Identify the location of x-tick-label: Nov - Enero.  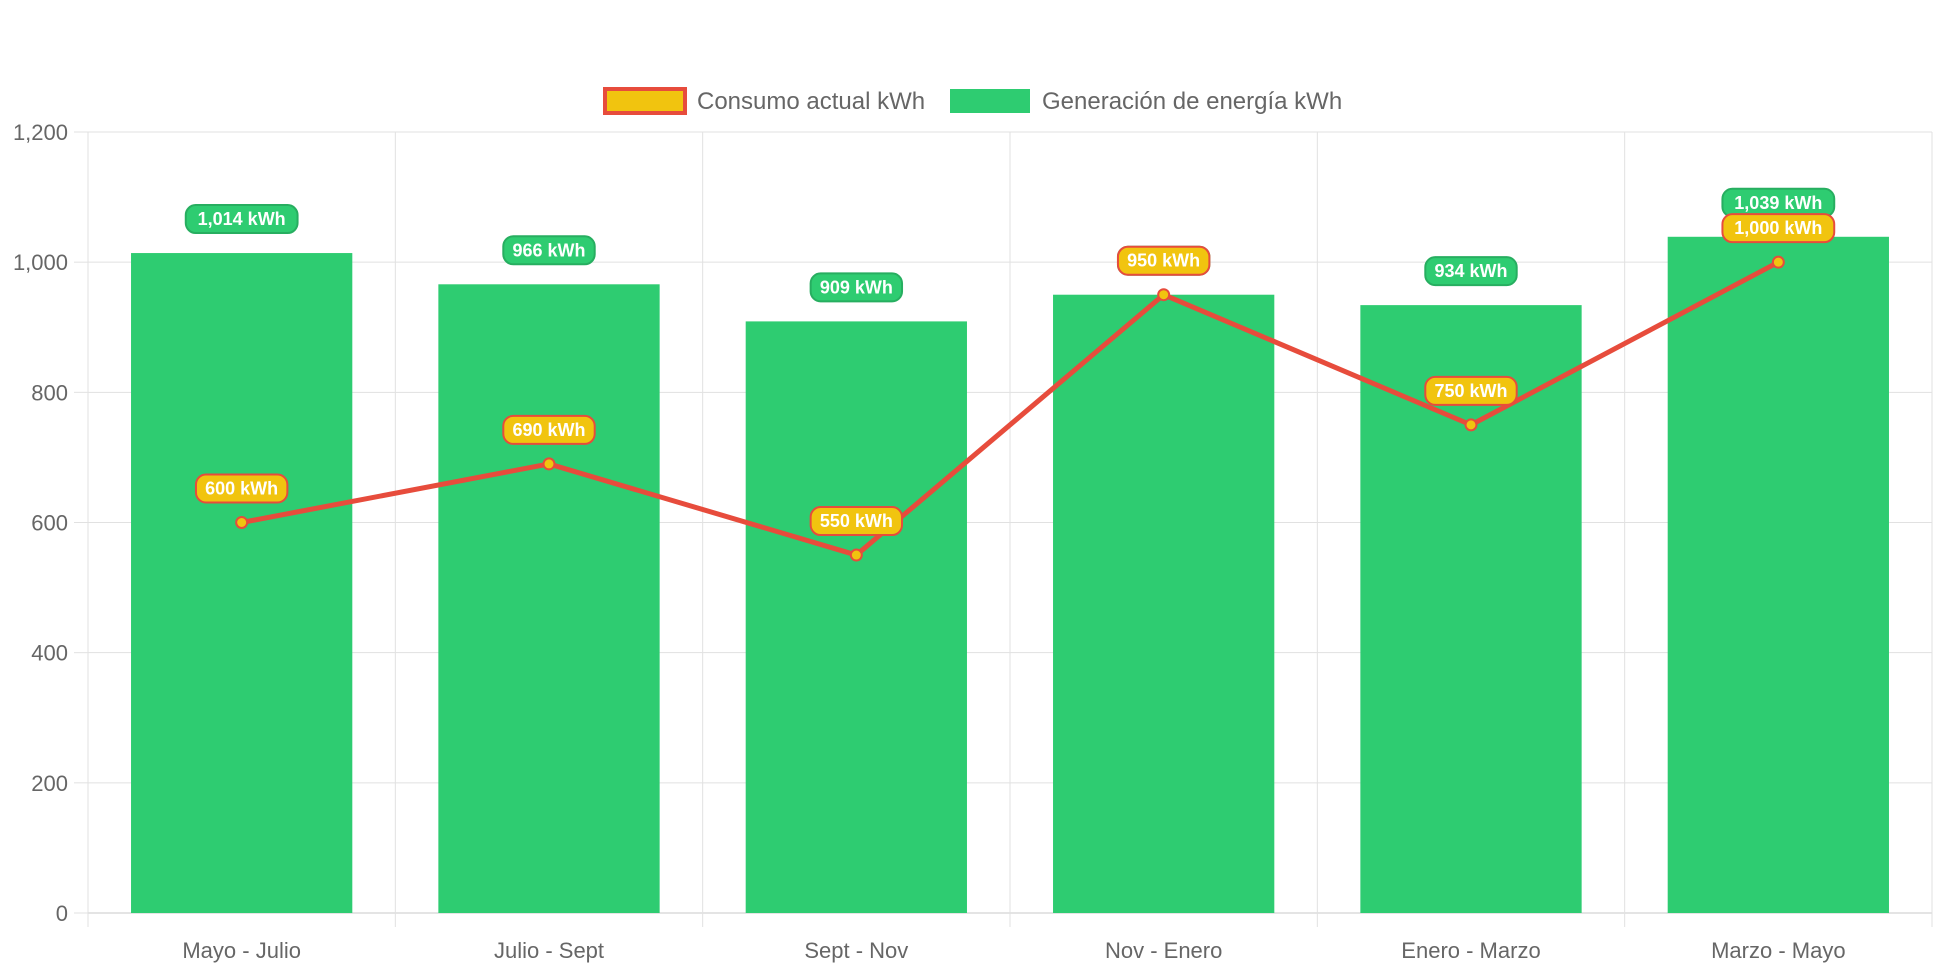
(1163, 950).